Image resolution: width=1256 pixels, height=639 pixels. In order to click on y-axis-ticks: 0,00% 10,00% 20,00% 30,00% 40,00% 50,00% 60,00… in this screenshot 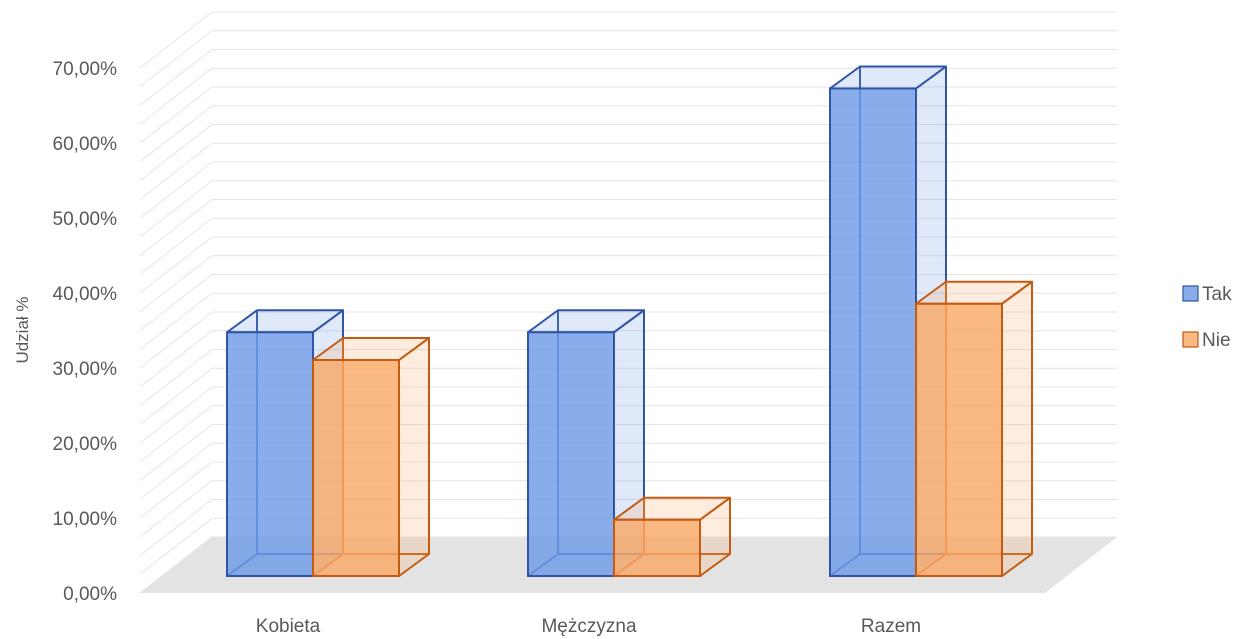, I will do `click(85, 332)`.